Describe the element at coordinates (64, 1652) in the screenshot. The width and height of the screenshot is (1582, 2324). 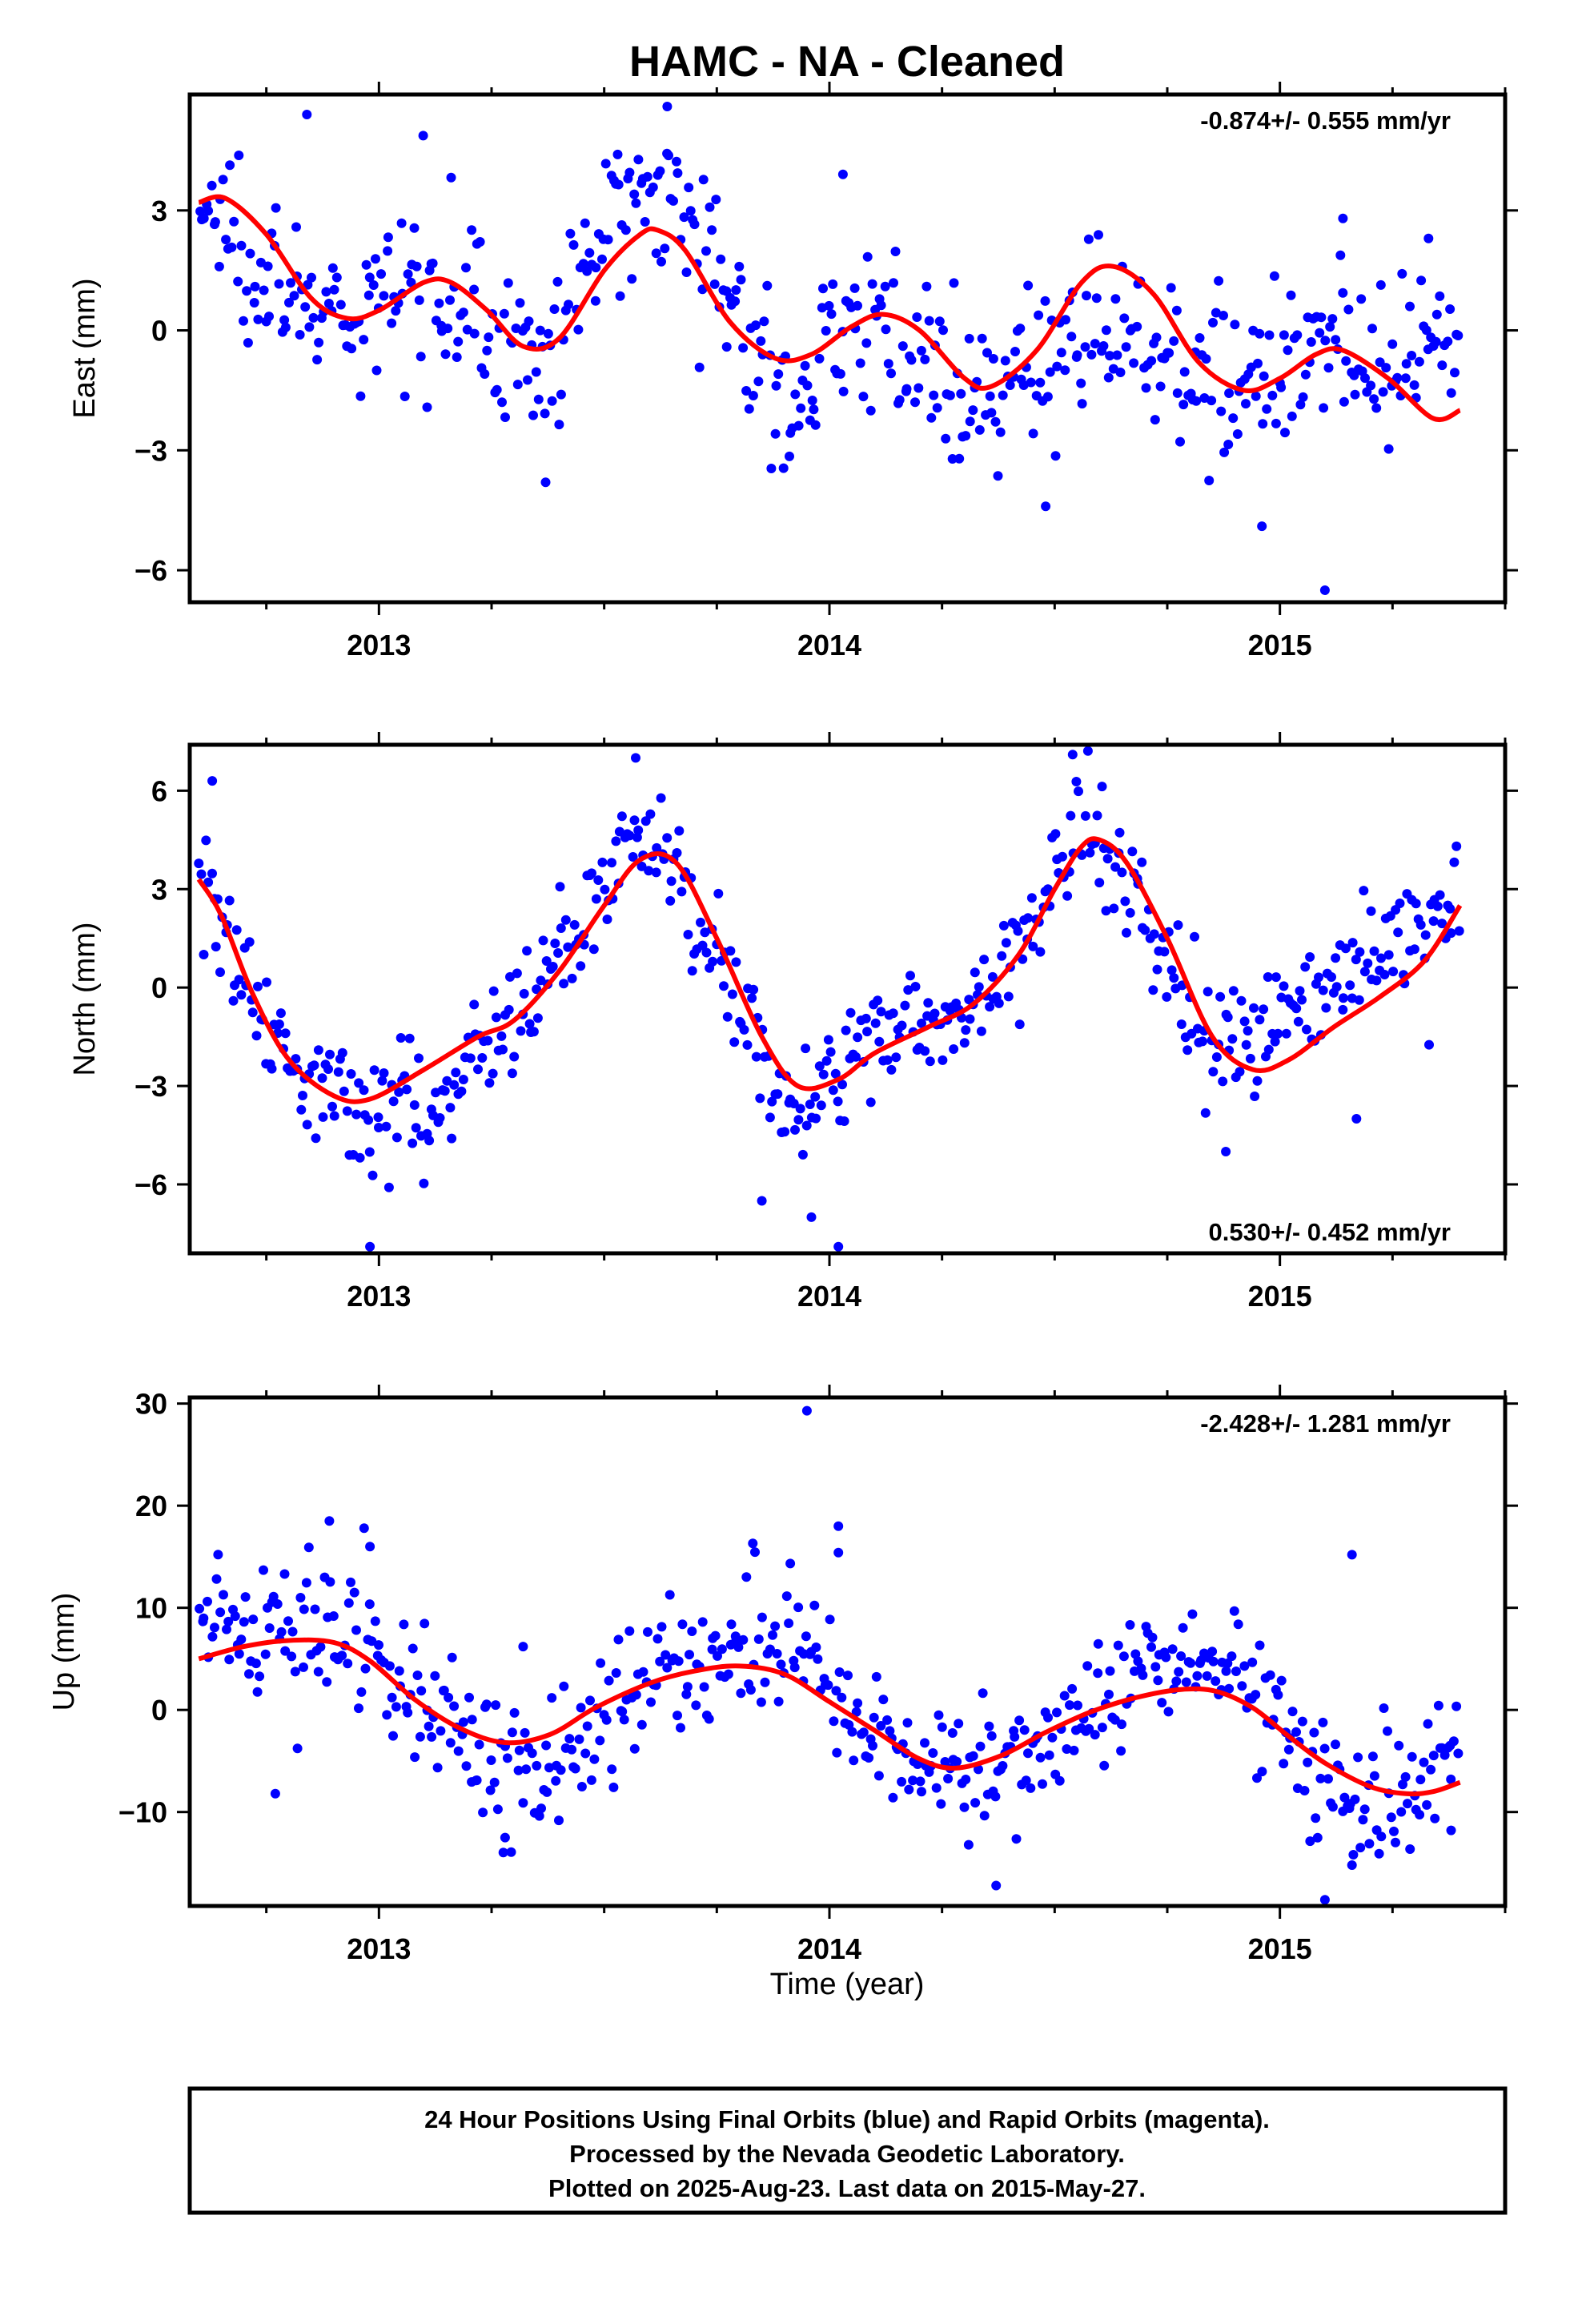
I see `y-axis-label: Up (mm)` at that location.